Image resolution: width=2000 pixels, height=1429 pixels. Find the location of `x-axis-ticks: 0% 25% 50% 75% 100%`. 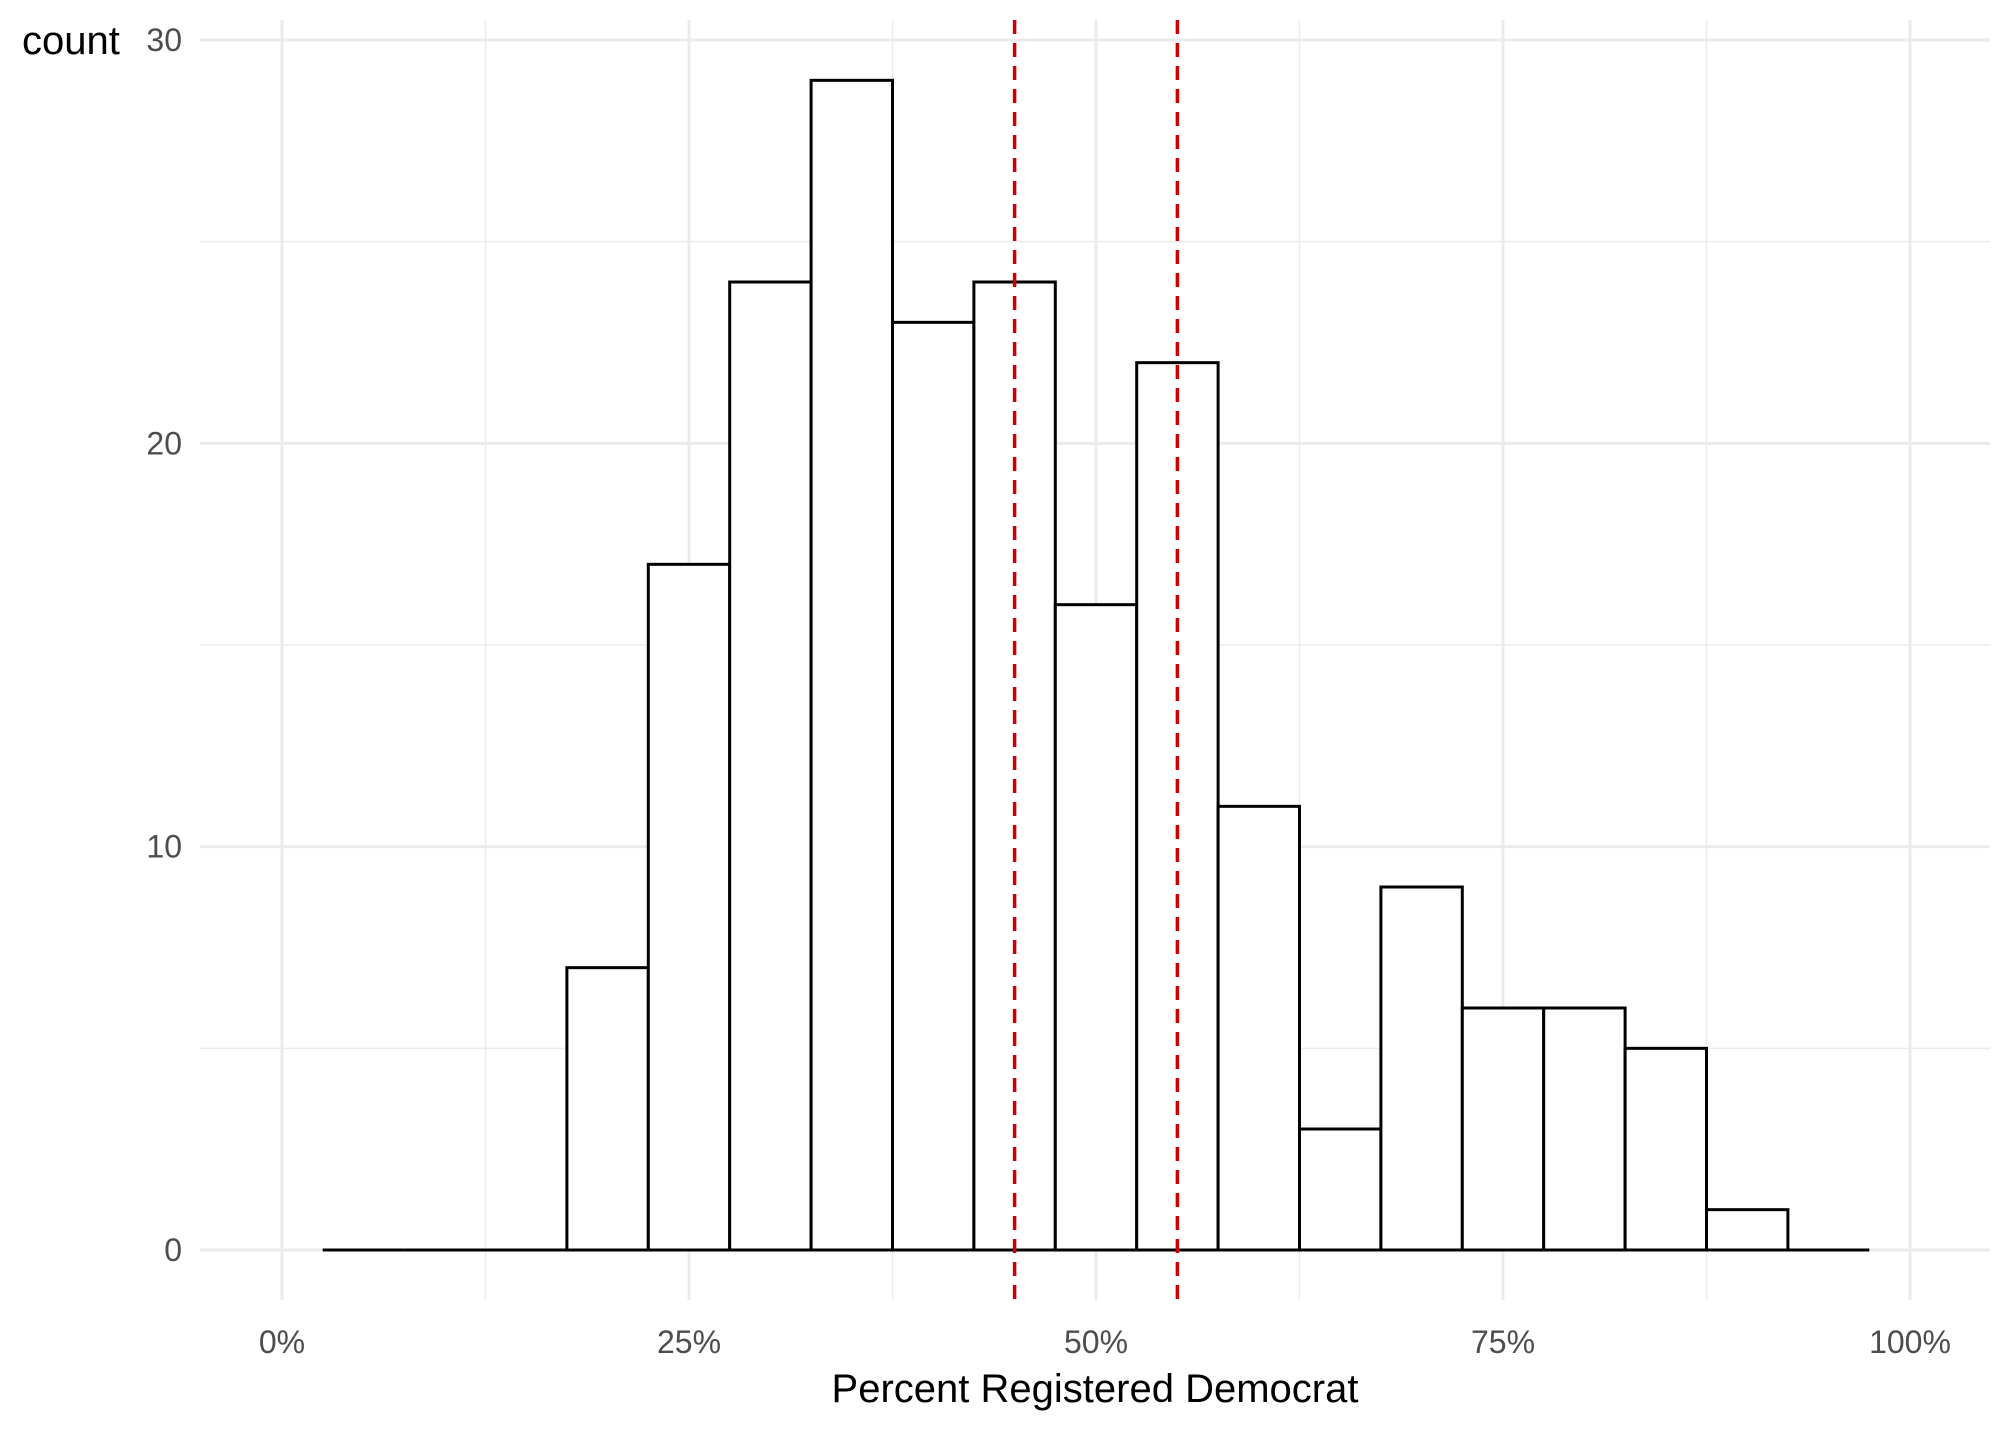

x-axis-ticks: 0% 25% 50% 75% 100% is located at coordinates (1105, 1342).